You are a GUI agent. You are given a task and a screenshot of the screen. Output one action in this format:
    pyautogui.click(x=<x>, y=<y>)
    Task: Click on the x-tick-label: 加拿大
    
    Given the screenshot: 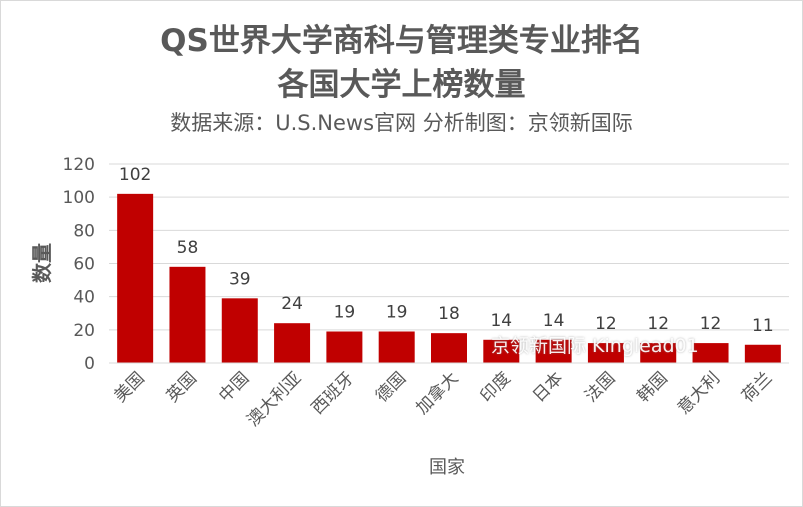 What is the action you would take?
    pyautogui.click(x=437, y=393)
    